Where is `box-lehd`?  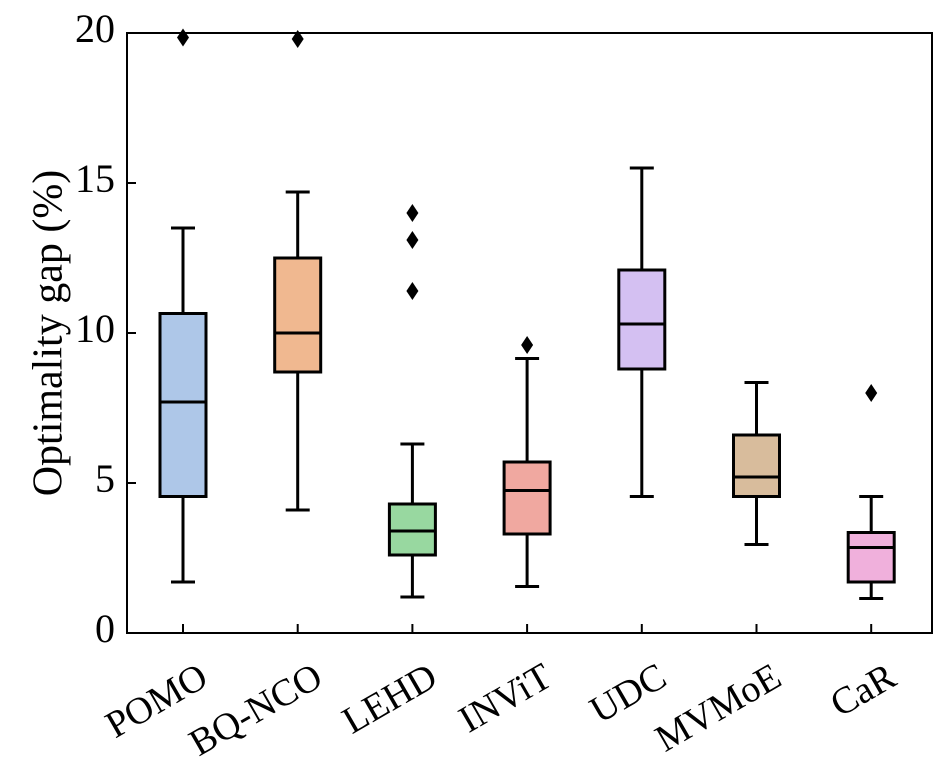
box-lehd is located at coordinates (412, 401).